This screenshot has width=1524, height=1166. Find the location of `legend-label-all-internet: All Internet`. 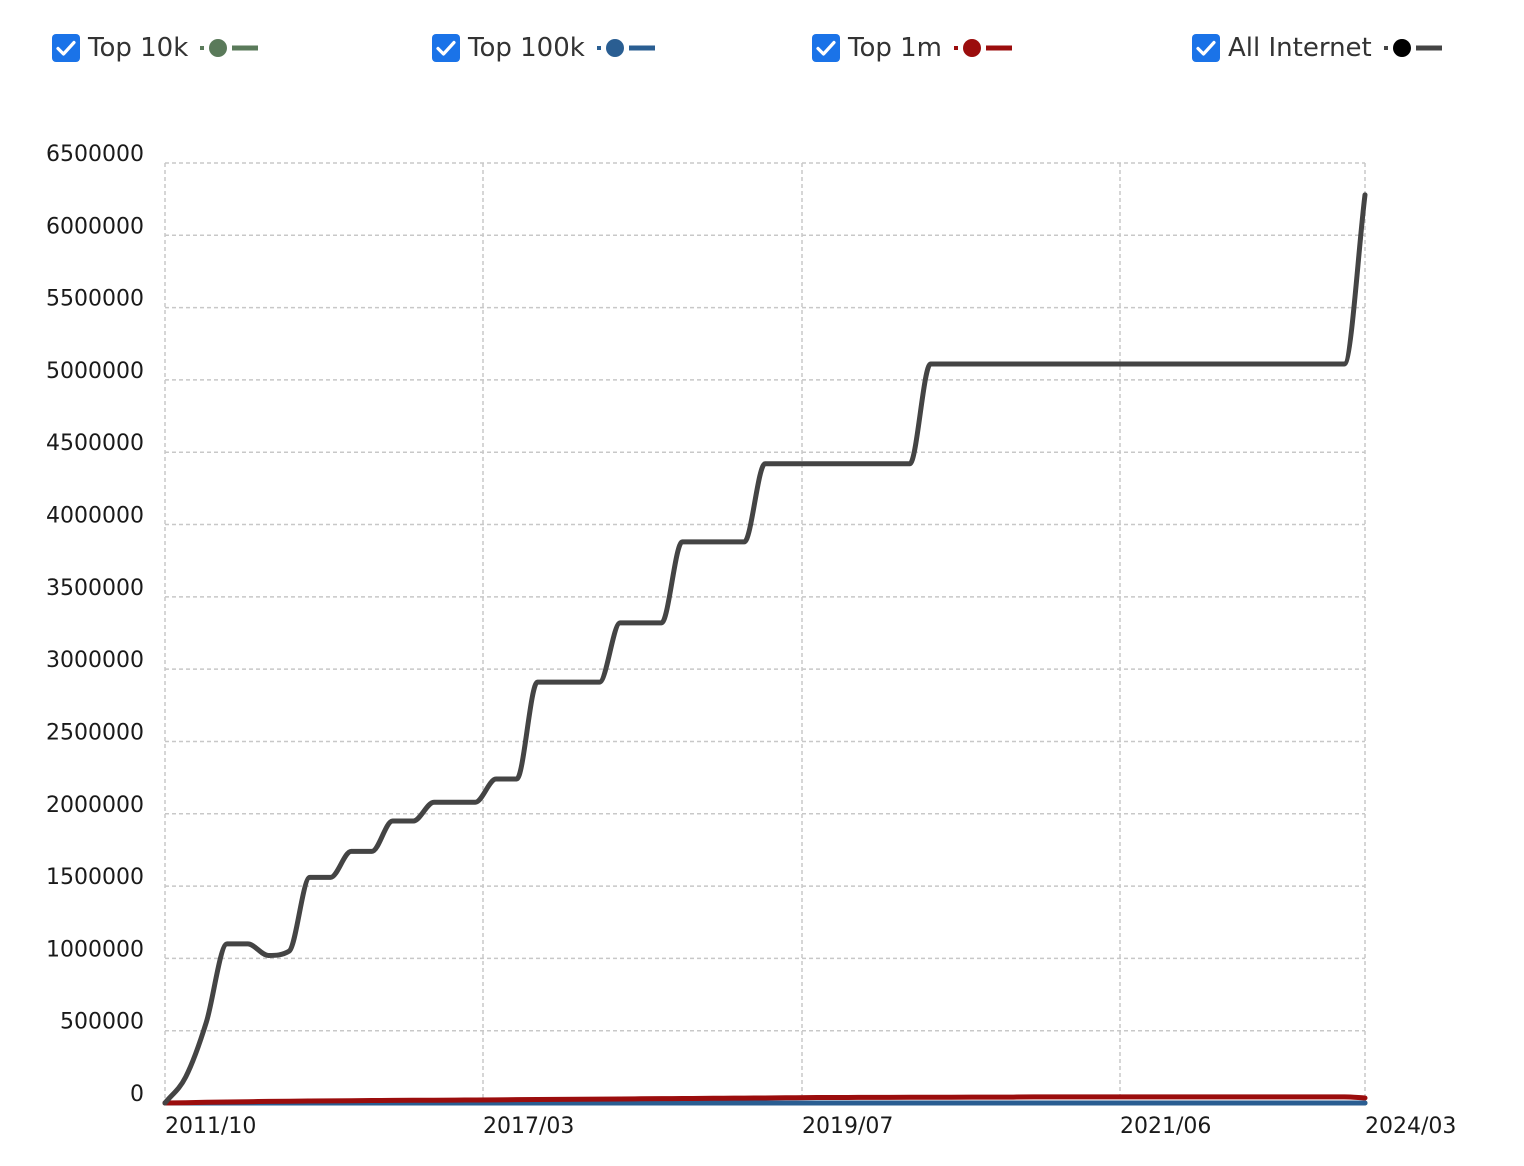

legend-label-all-internet: All Internet is located at coordinates (1300, 48).